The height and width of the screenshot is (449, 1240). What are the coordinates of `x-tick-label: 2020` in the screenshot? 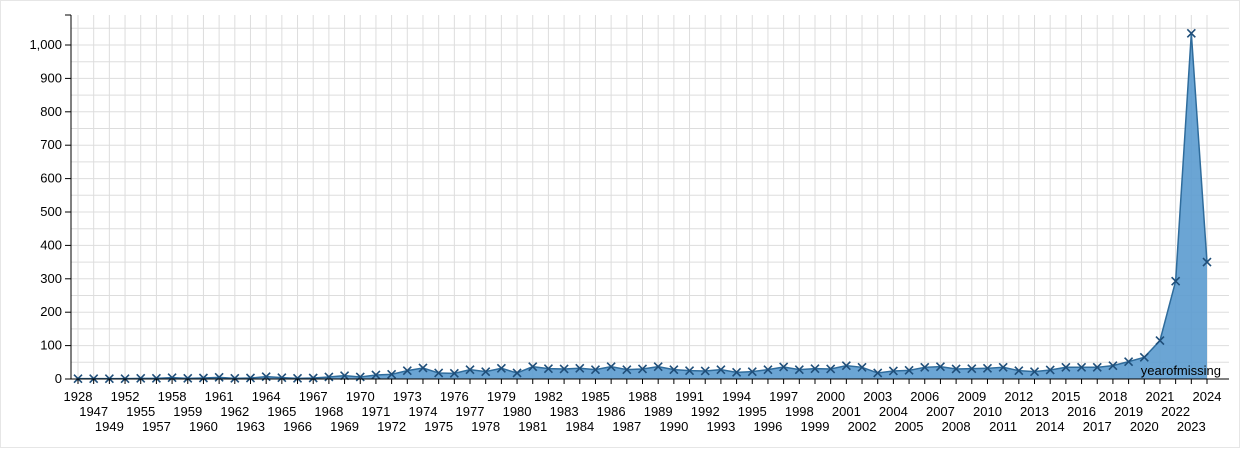 It's located at (1144, 426).